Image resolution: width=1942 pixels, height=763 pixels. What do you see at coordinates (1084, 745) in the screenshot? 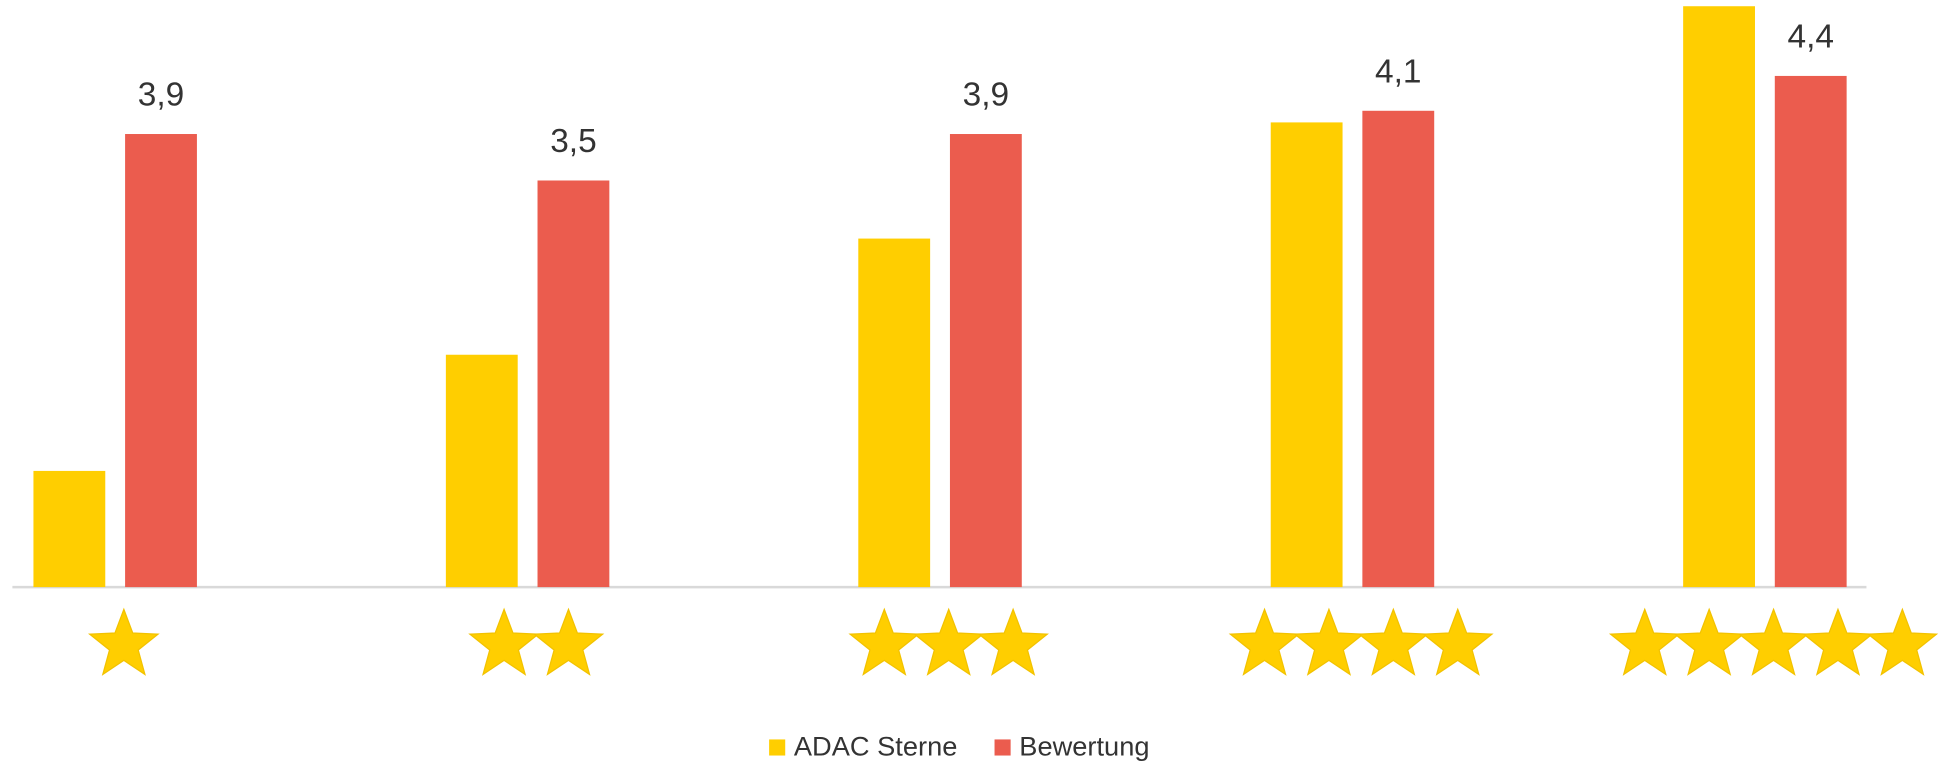
I see `legend-label: Bewertung` at bounding box center [1084, 745].